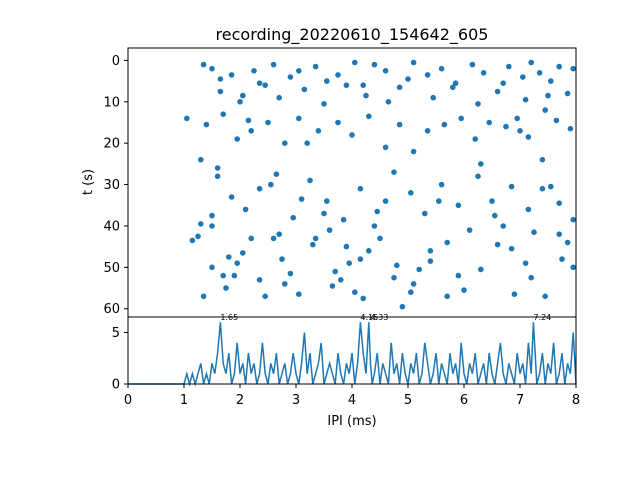 The width and height of the screenshot is (640, 480). Describe the element at coordinates (352, 400) in the screenshot. I see `histogram-x-tick-label: 4` at that location.